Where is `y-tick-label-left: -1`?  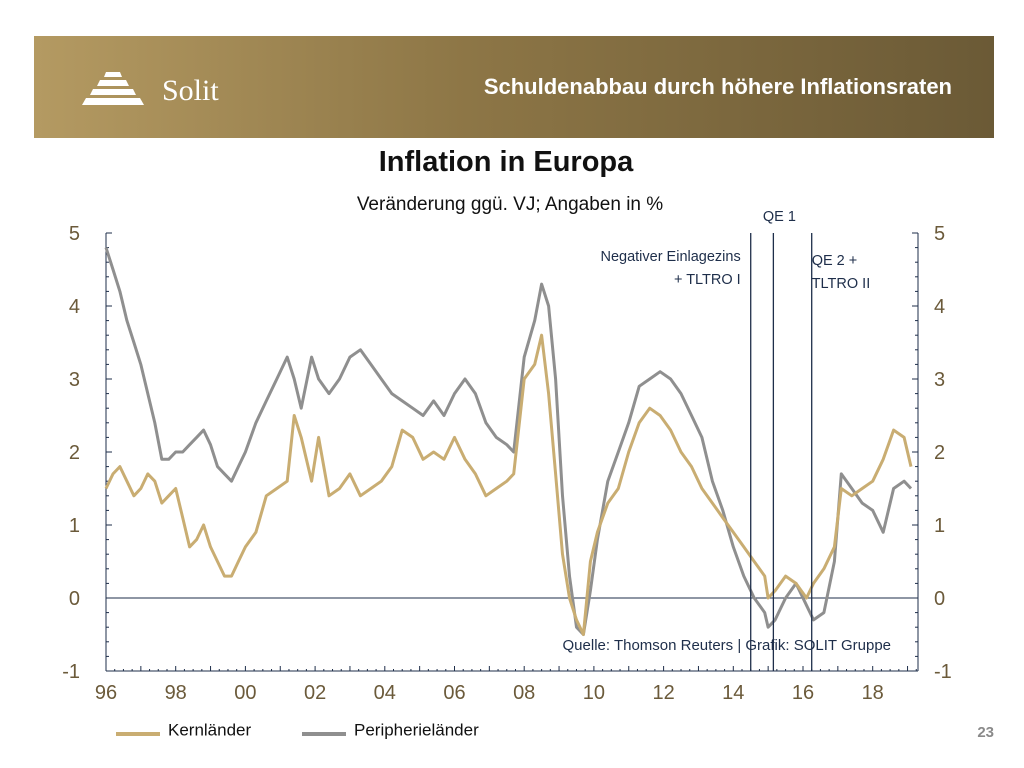 y-tick-label-left: -1 is located at coordinates (71, 672).